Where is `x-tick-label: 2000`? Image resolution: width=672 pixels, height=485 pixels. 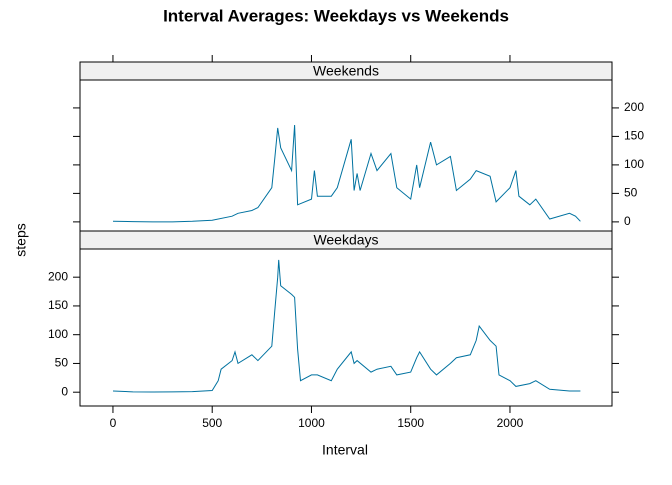 x-tick-label: 2000 is located at coordinates (510, 423).